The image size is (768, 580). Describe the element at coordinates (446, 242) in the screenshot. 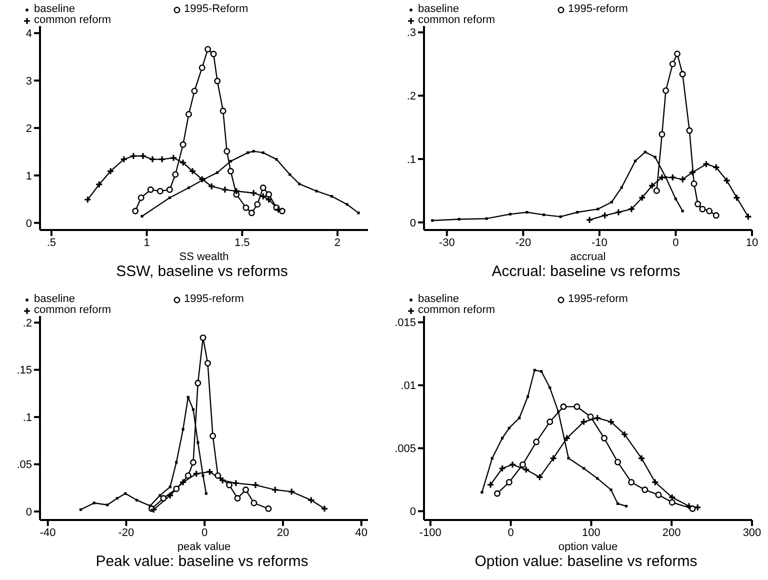

I see `x-tick-label: -30` at that location.